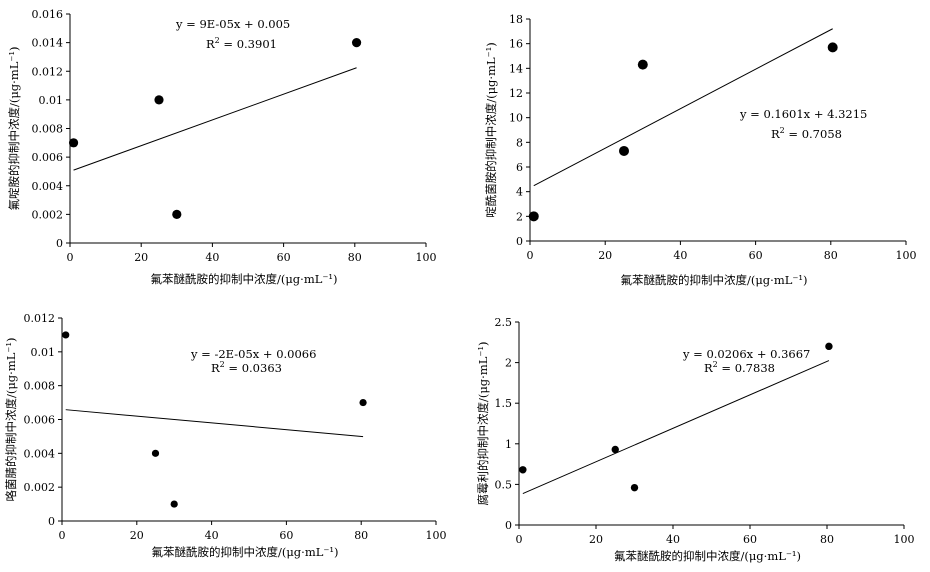  I want to click on trendline-equation: y = 0.0206x + 0.3667, so click(746, 354).